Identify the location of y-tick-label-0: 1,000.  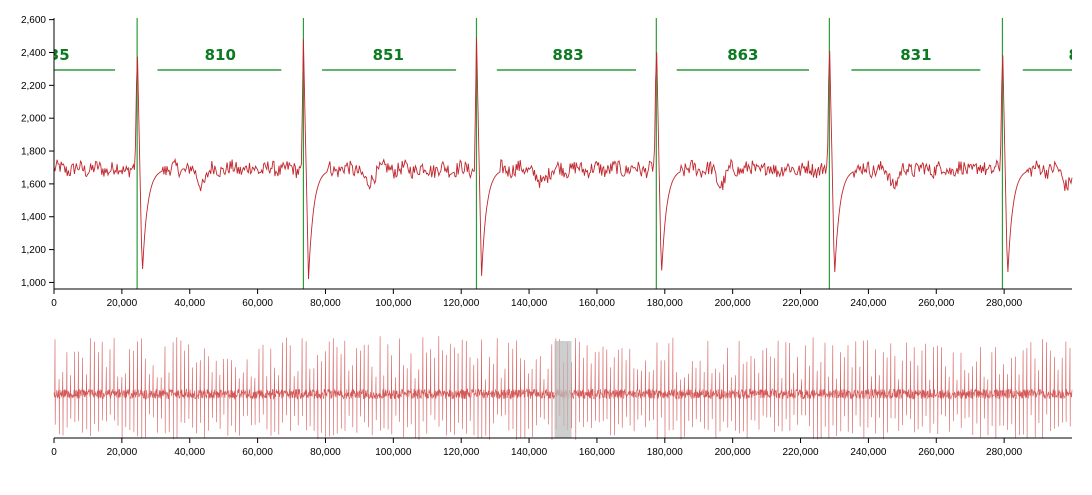
(33, 283).